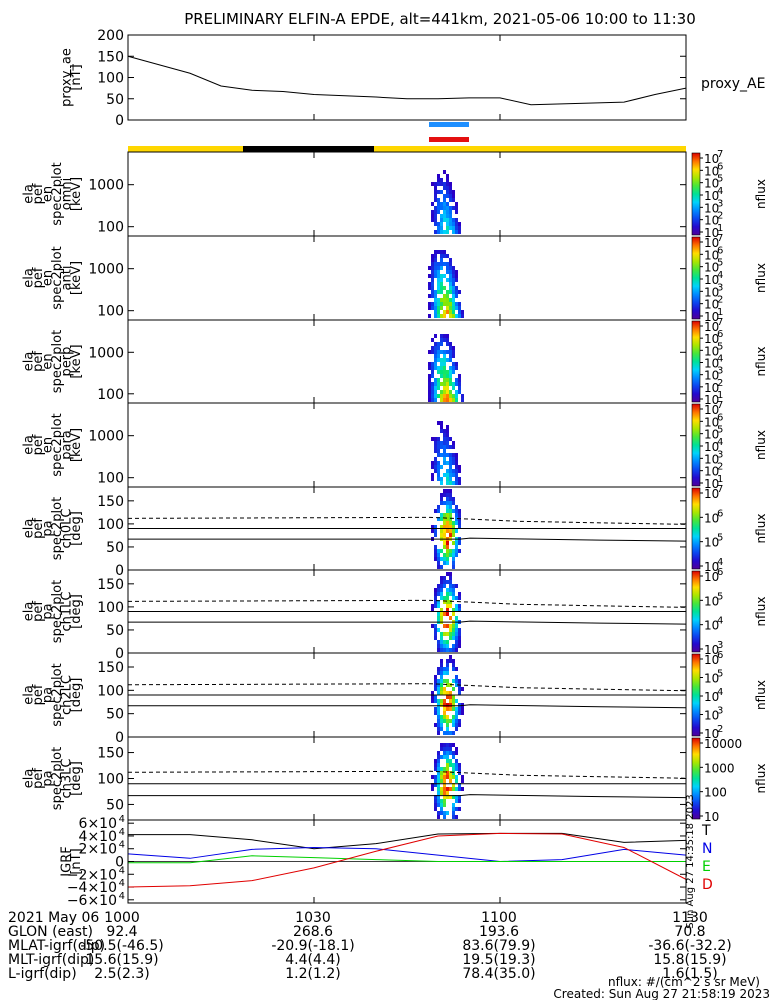  What do you see at coordinates (115, 548) in the screenshot?
I see `ytick-label: 50` at bounding box center [115, 548].